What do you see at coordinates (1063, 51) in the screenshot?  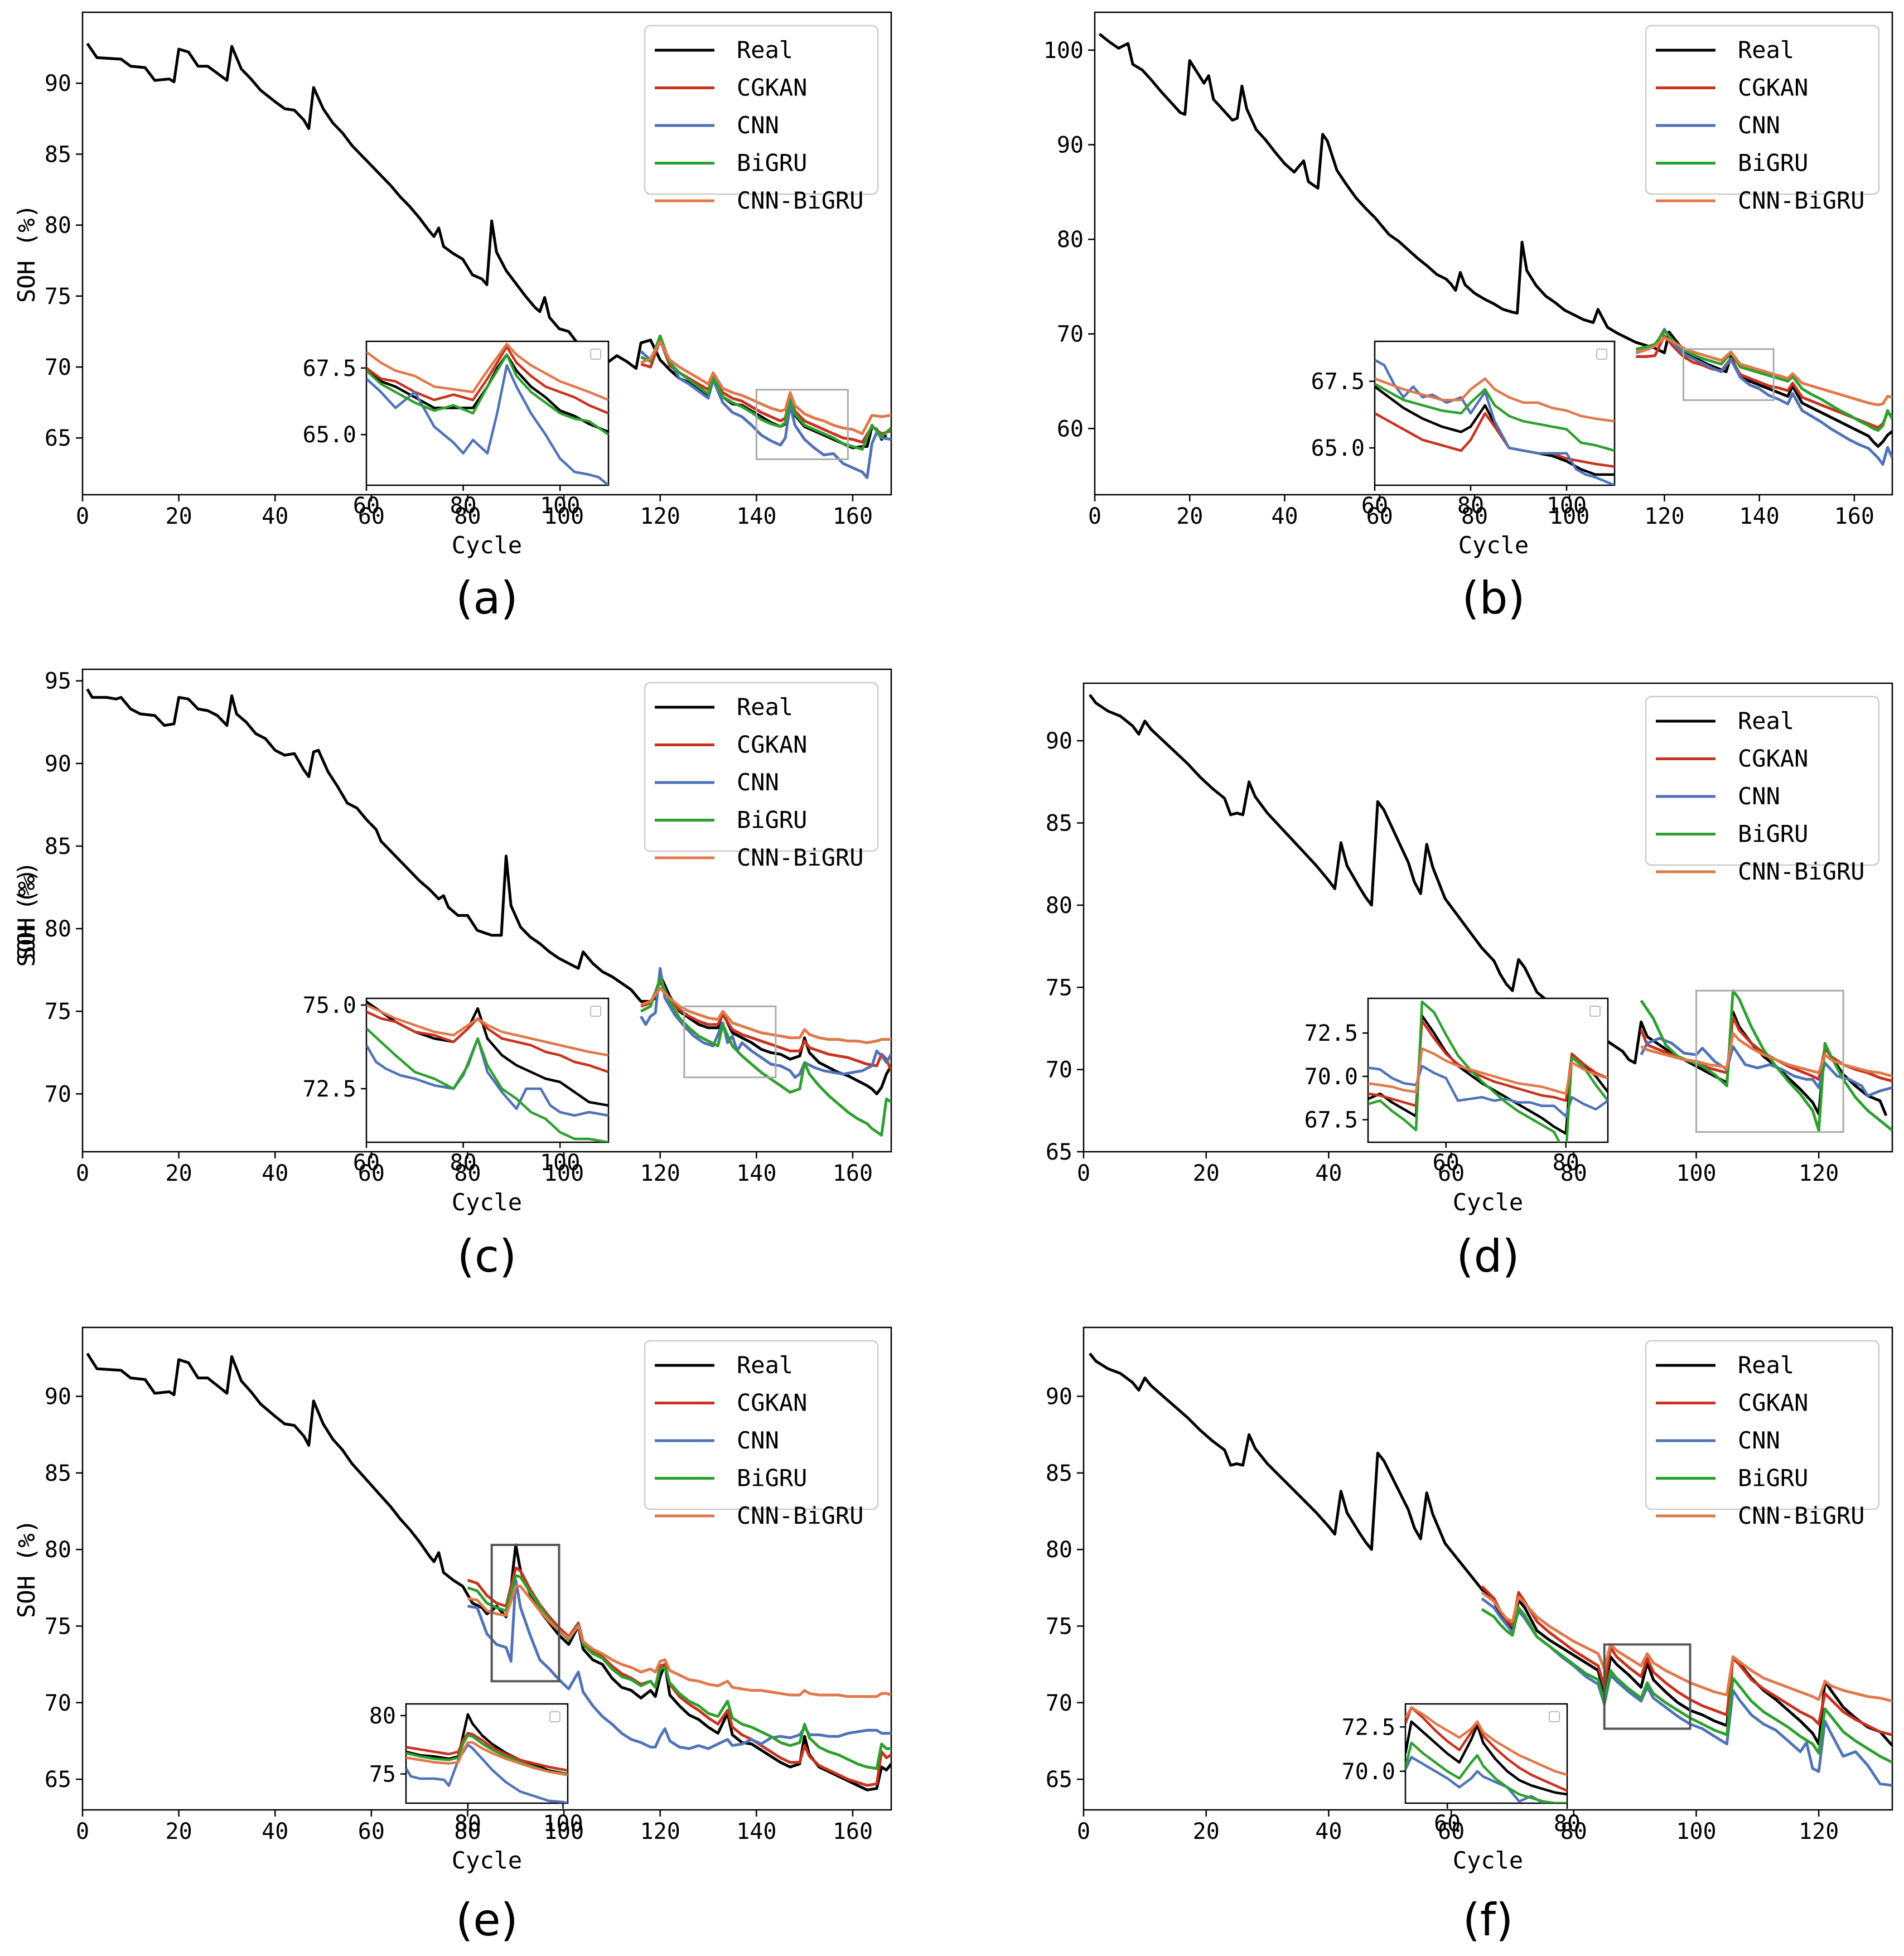 I see `y-tick-label: 100` at bounding box center [1063, 51].